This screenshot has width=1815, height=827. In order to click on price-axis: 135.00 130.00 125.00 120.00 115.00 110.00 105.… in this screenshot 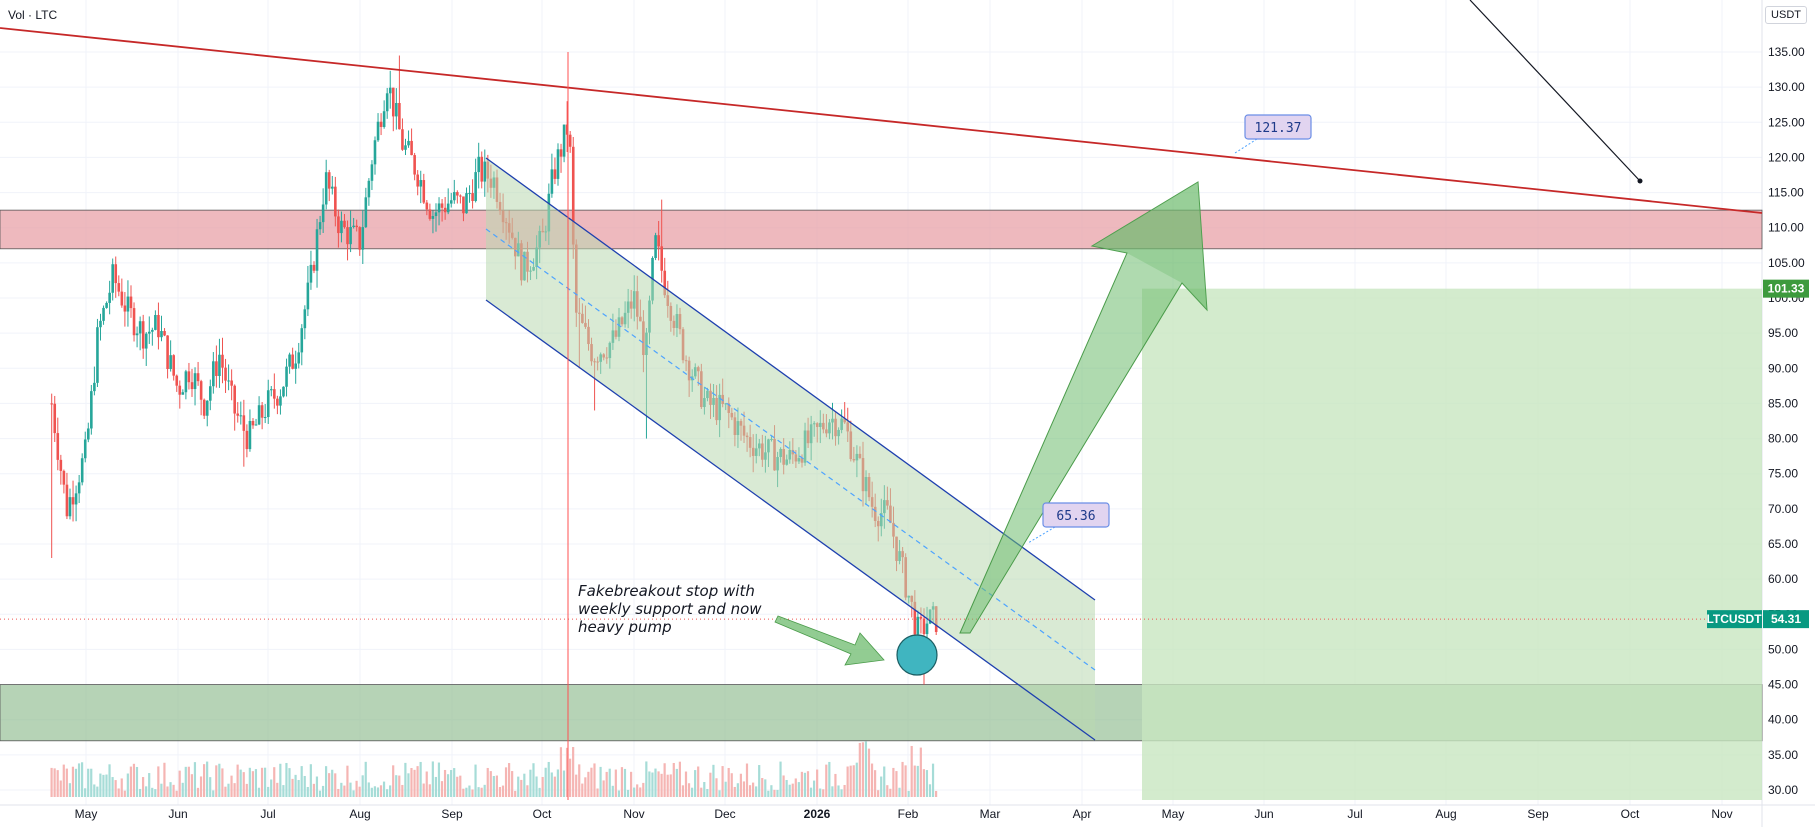, I will do `click(1786, 421)`.